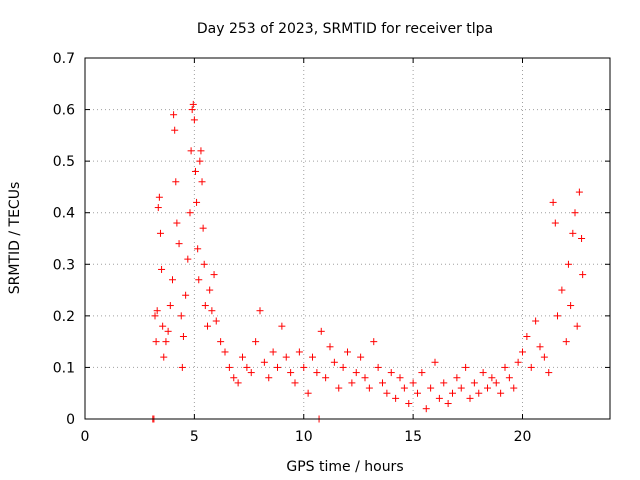  Describe the element at coordinates (15, 238) in the screenshot. I see `y-axis-label: SRMTID / TECUs` at that location.